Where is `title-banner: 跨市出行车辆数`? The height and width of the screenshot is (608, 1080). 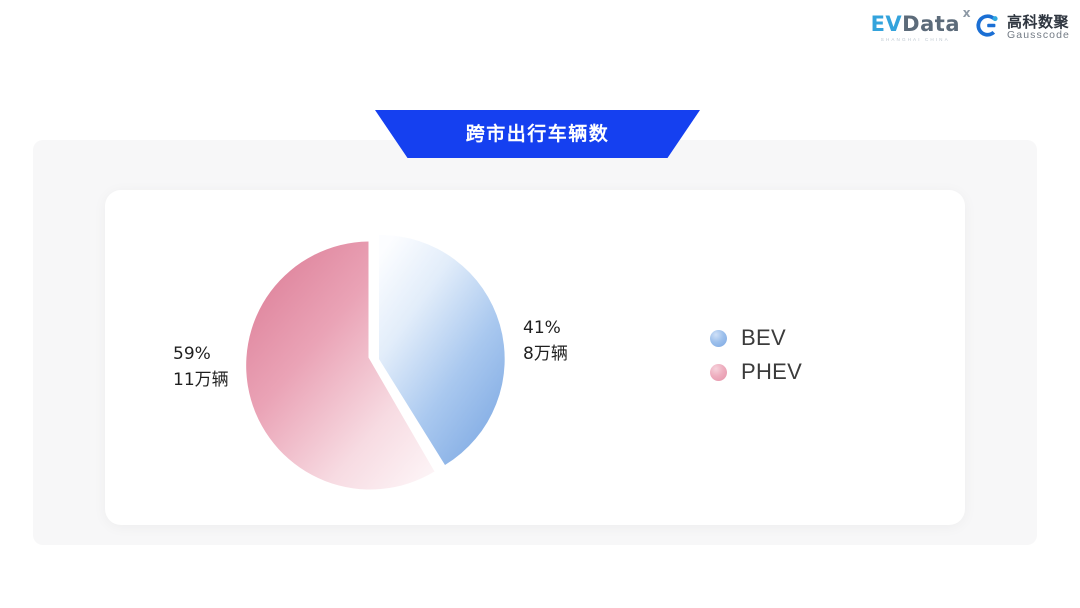 title-banner: 跨市出行车辆数 is located at coordinates (537, 134).